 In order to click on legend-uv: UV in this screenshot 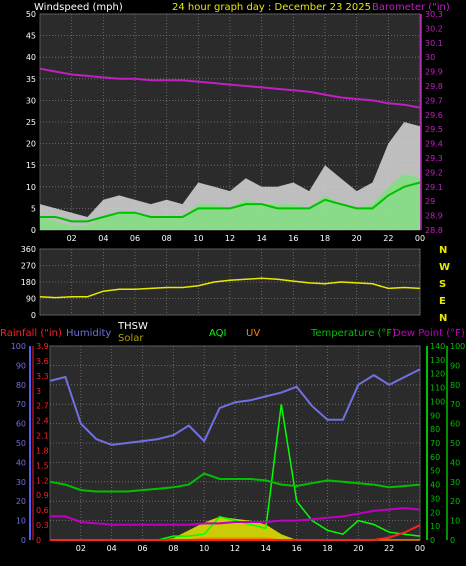, I will do `click(253, 333)`.